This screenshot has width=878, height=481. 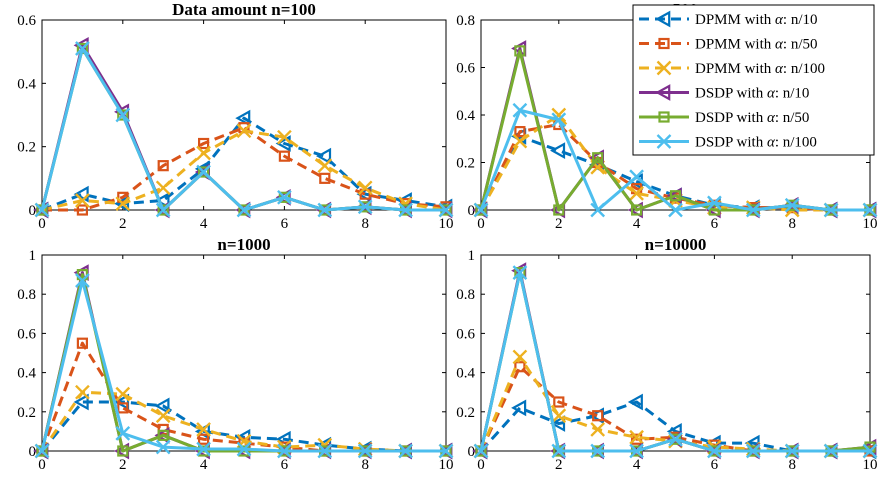 What do you see at coordinates (243, 244) in the screenshot?
I see `chart-title: n=1000` at bounding box center [243, 244].